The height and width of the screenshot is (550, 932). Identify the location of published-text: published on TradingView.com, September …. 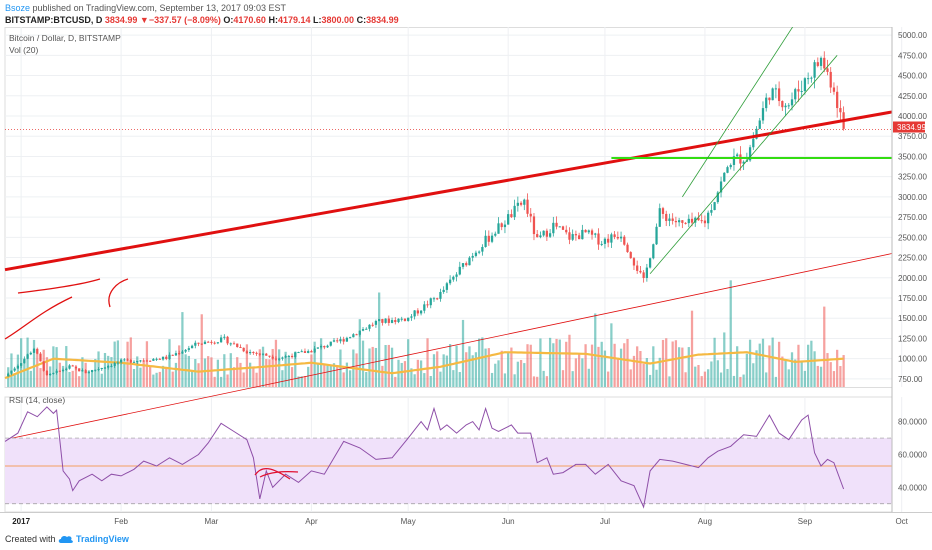
(159, 8).